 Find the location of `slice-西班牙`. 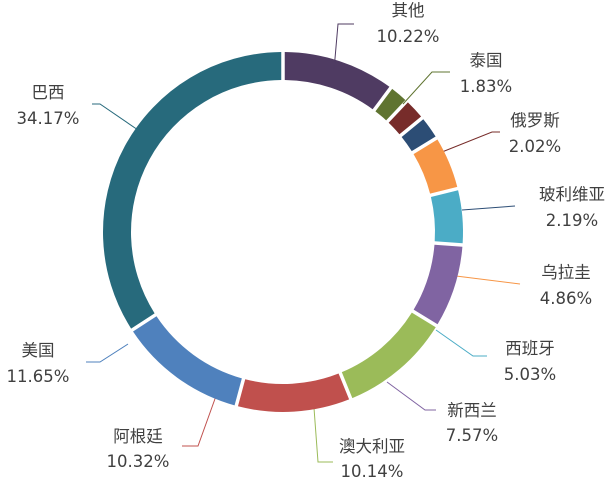

slice-西班牙 is located at coordinates (446, 217).